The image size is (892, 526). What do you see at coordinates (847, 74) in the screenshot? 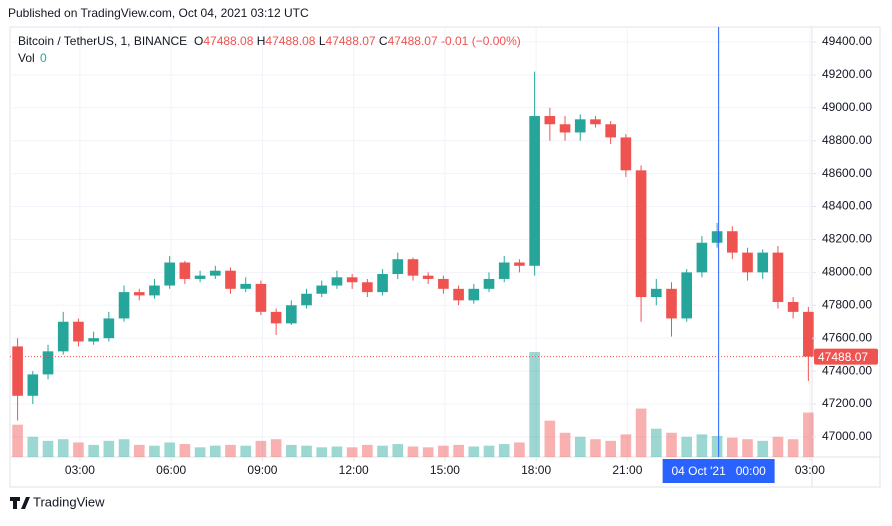
I see `y-tick-label: 49200.00` at bounding box center [847, 74].